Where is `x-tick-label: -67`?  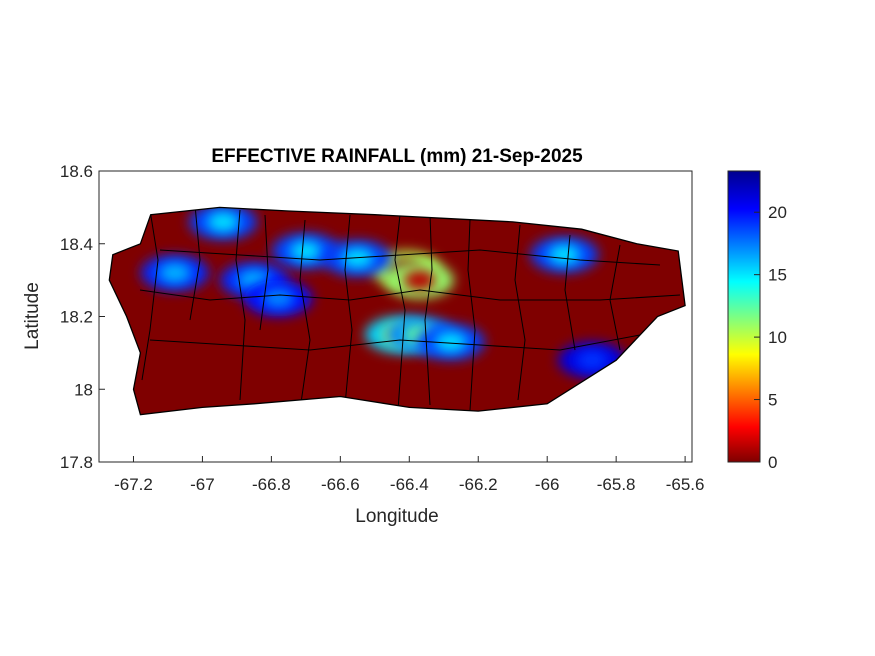 x-tick-label: -67 is located at coordinates (202, 484).